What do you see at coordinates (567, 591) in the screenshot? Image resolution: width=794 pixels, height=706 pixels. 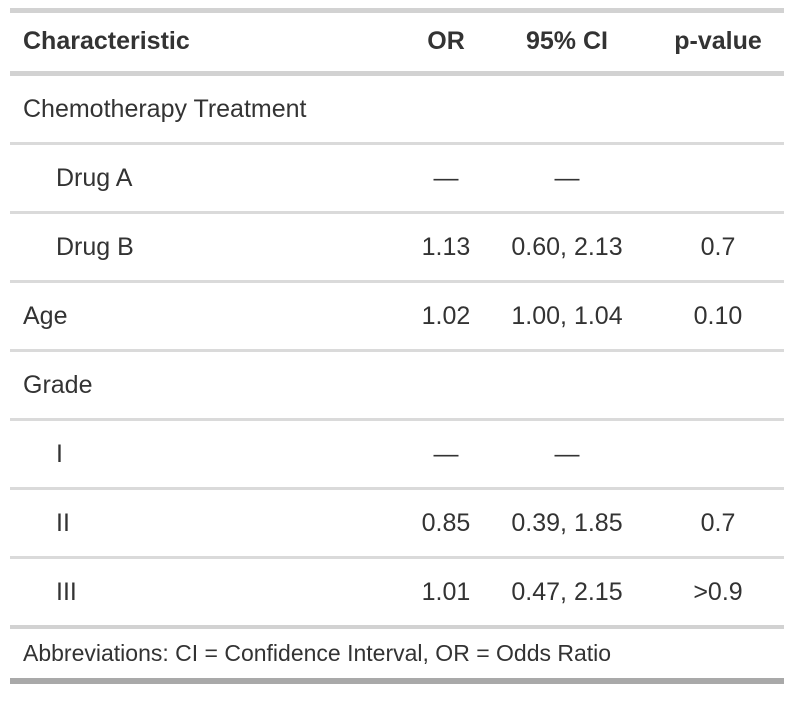 I see `cell-ci: 0.47, 2.15` at bounding box center [567, 591].